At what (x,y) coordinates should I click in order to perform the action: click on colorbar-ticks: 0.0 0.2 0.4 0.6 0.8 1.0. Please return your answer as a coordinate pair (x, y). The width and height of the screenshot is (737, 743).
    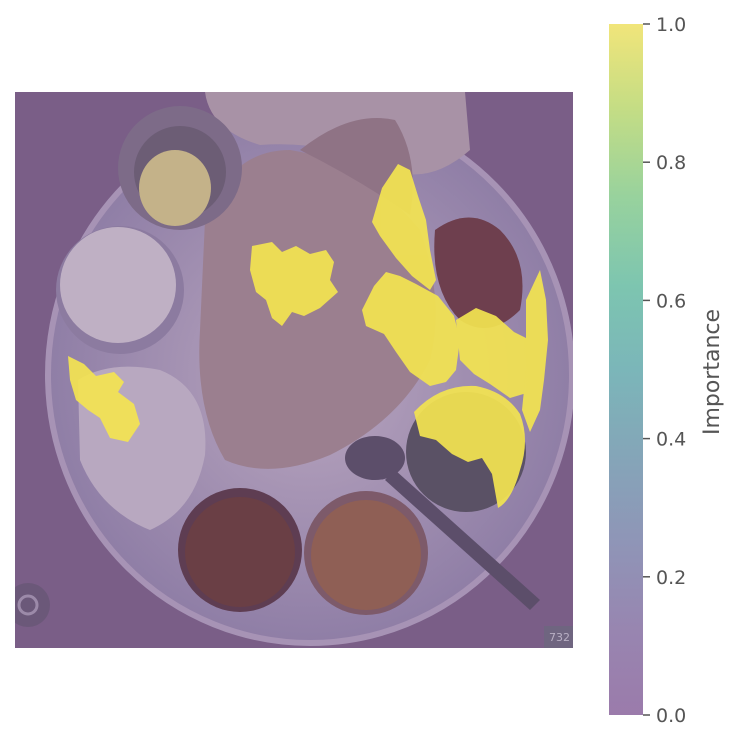
    Looking at the image, I should click on (664, 370).